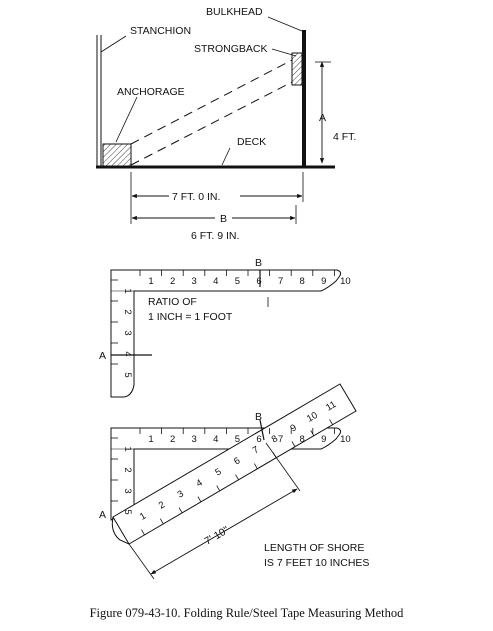  Describe the element at coordinates (258, 439) in the screenshot. I see `rule2-horizontal-tick-label: 6` at that location.